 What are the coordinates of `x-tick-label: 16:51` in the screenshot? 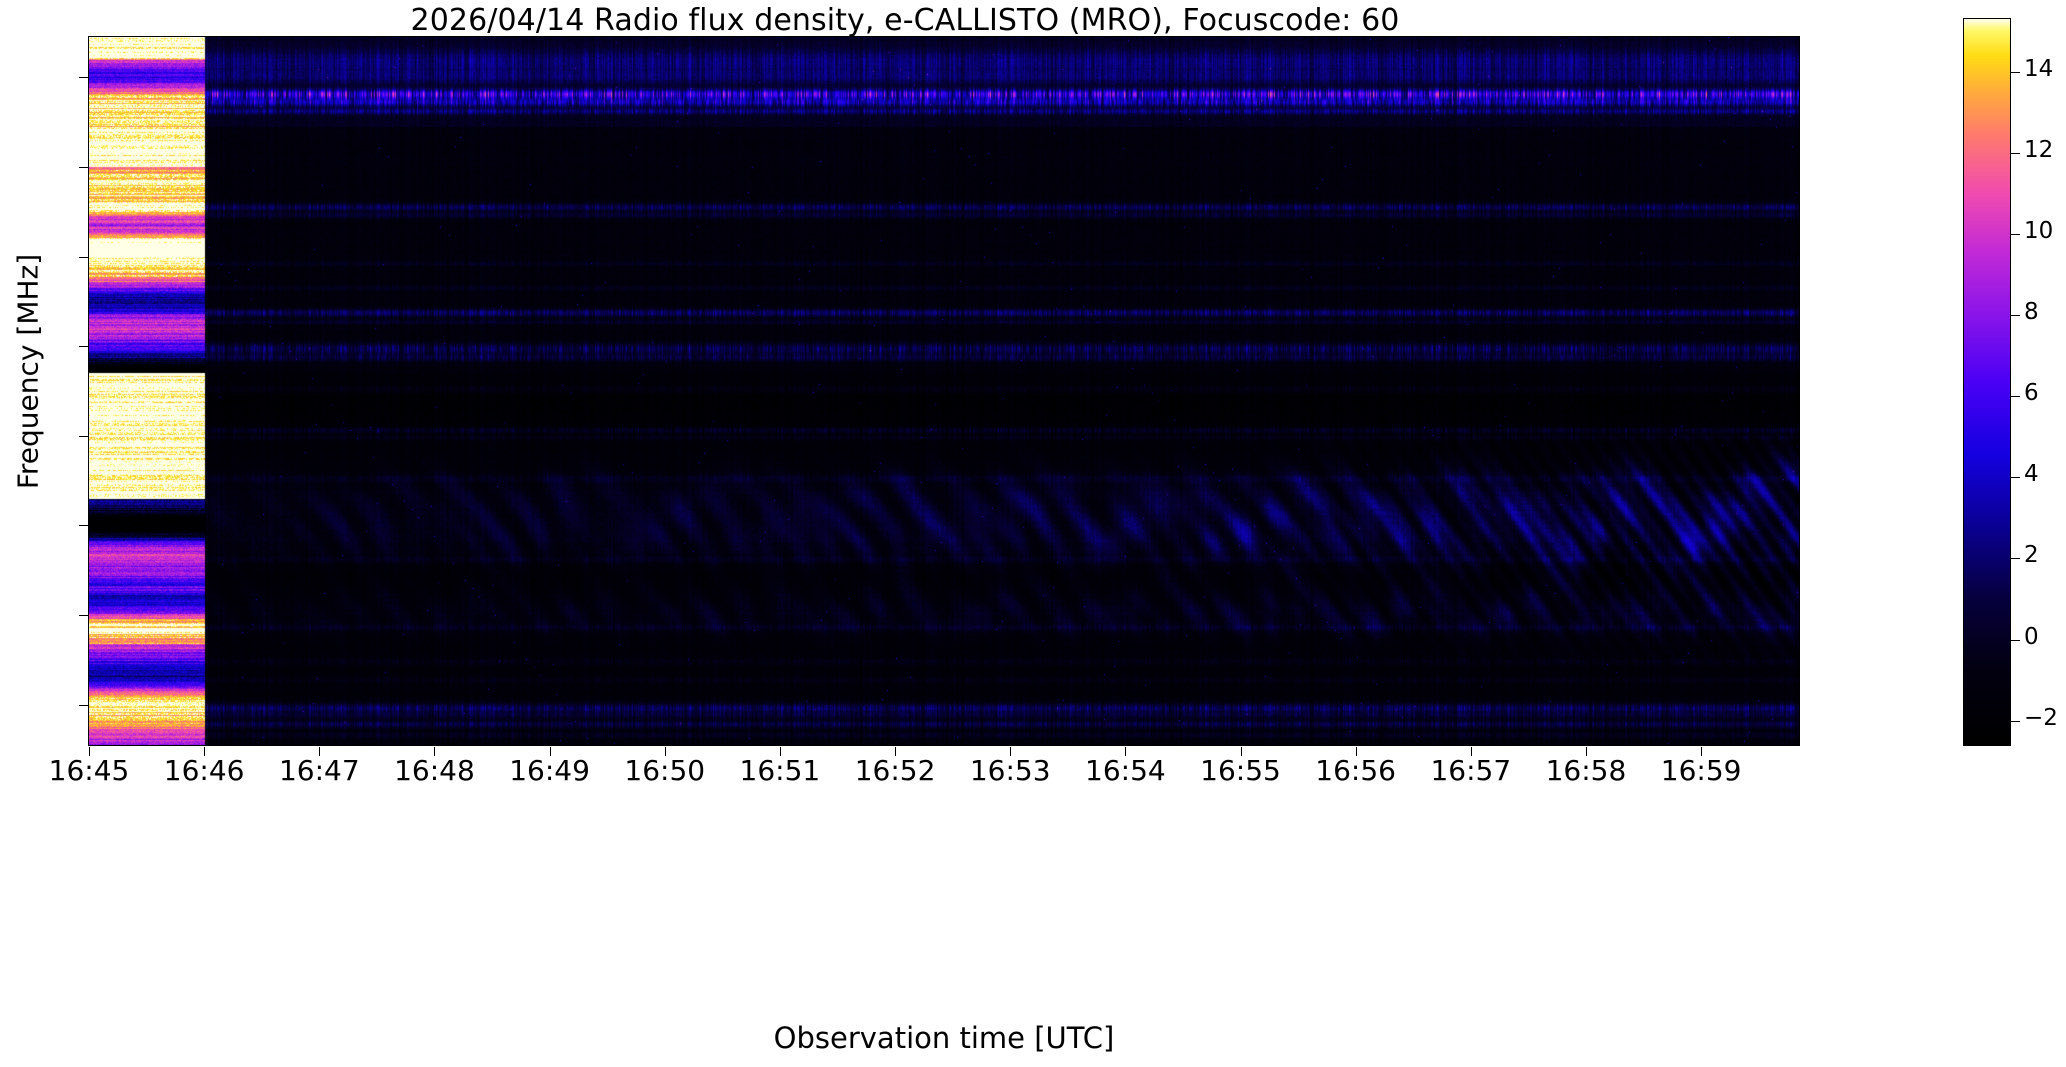 It's located at (780, 770).